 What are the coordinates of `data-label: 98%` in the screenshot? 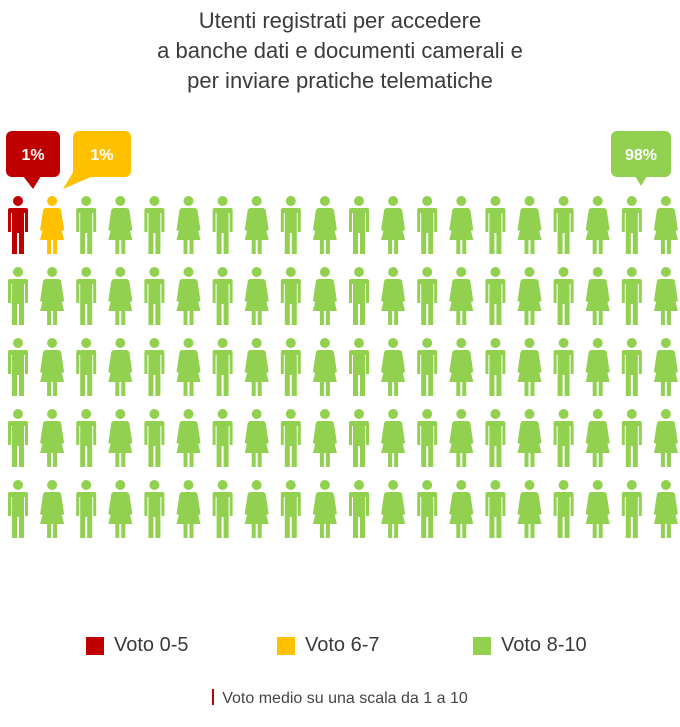 It's located at (641, 155).